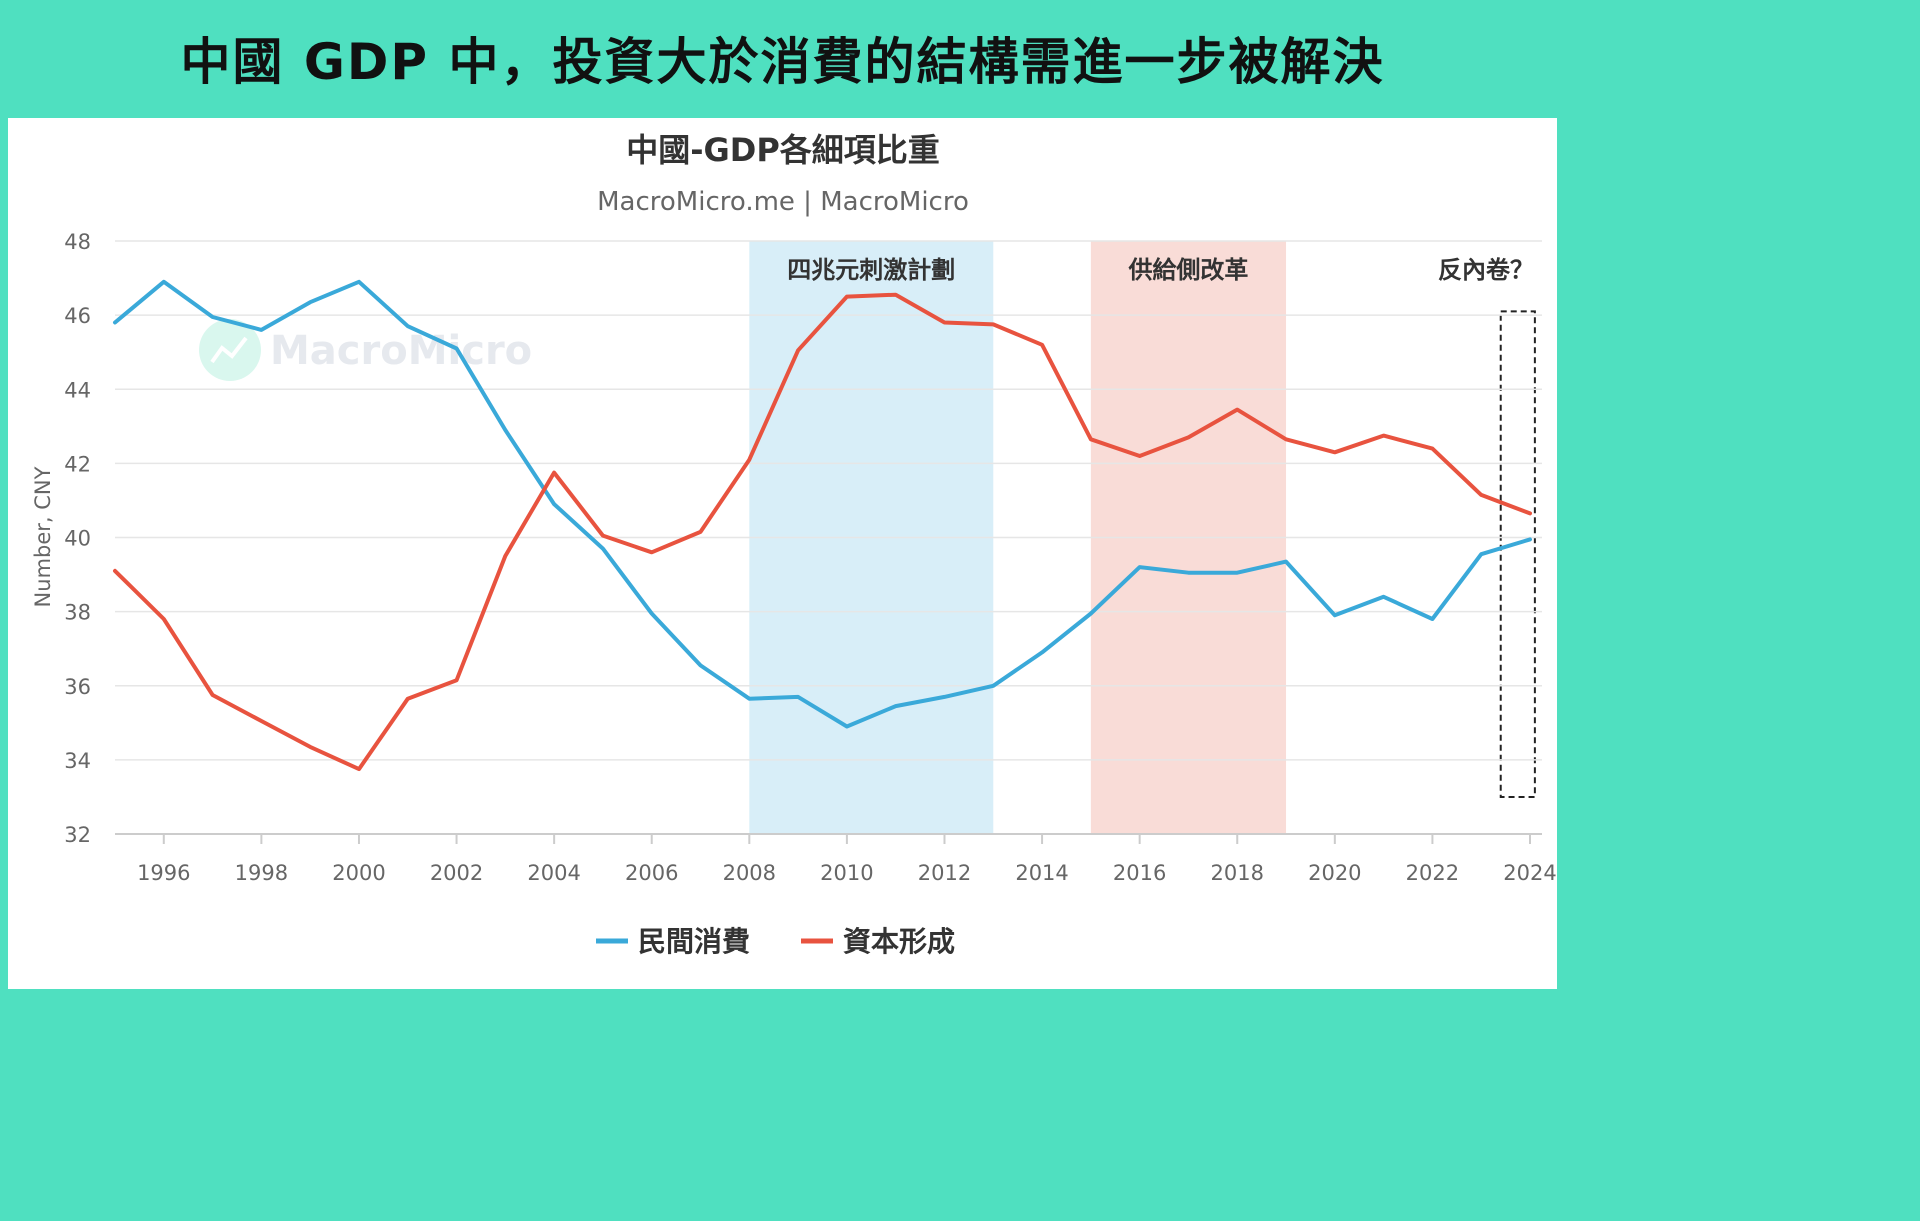 Image resolution: width=1920 pixels, height=1221 pixels. Describe the element at coordinates (1486, 270) in the screenshot. I see `annotation-label-2: 反內卷？` at that location.